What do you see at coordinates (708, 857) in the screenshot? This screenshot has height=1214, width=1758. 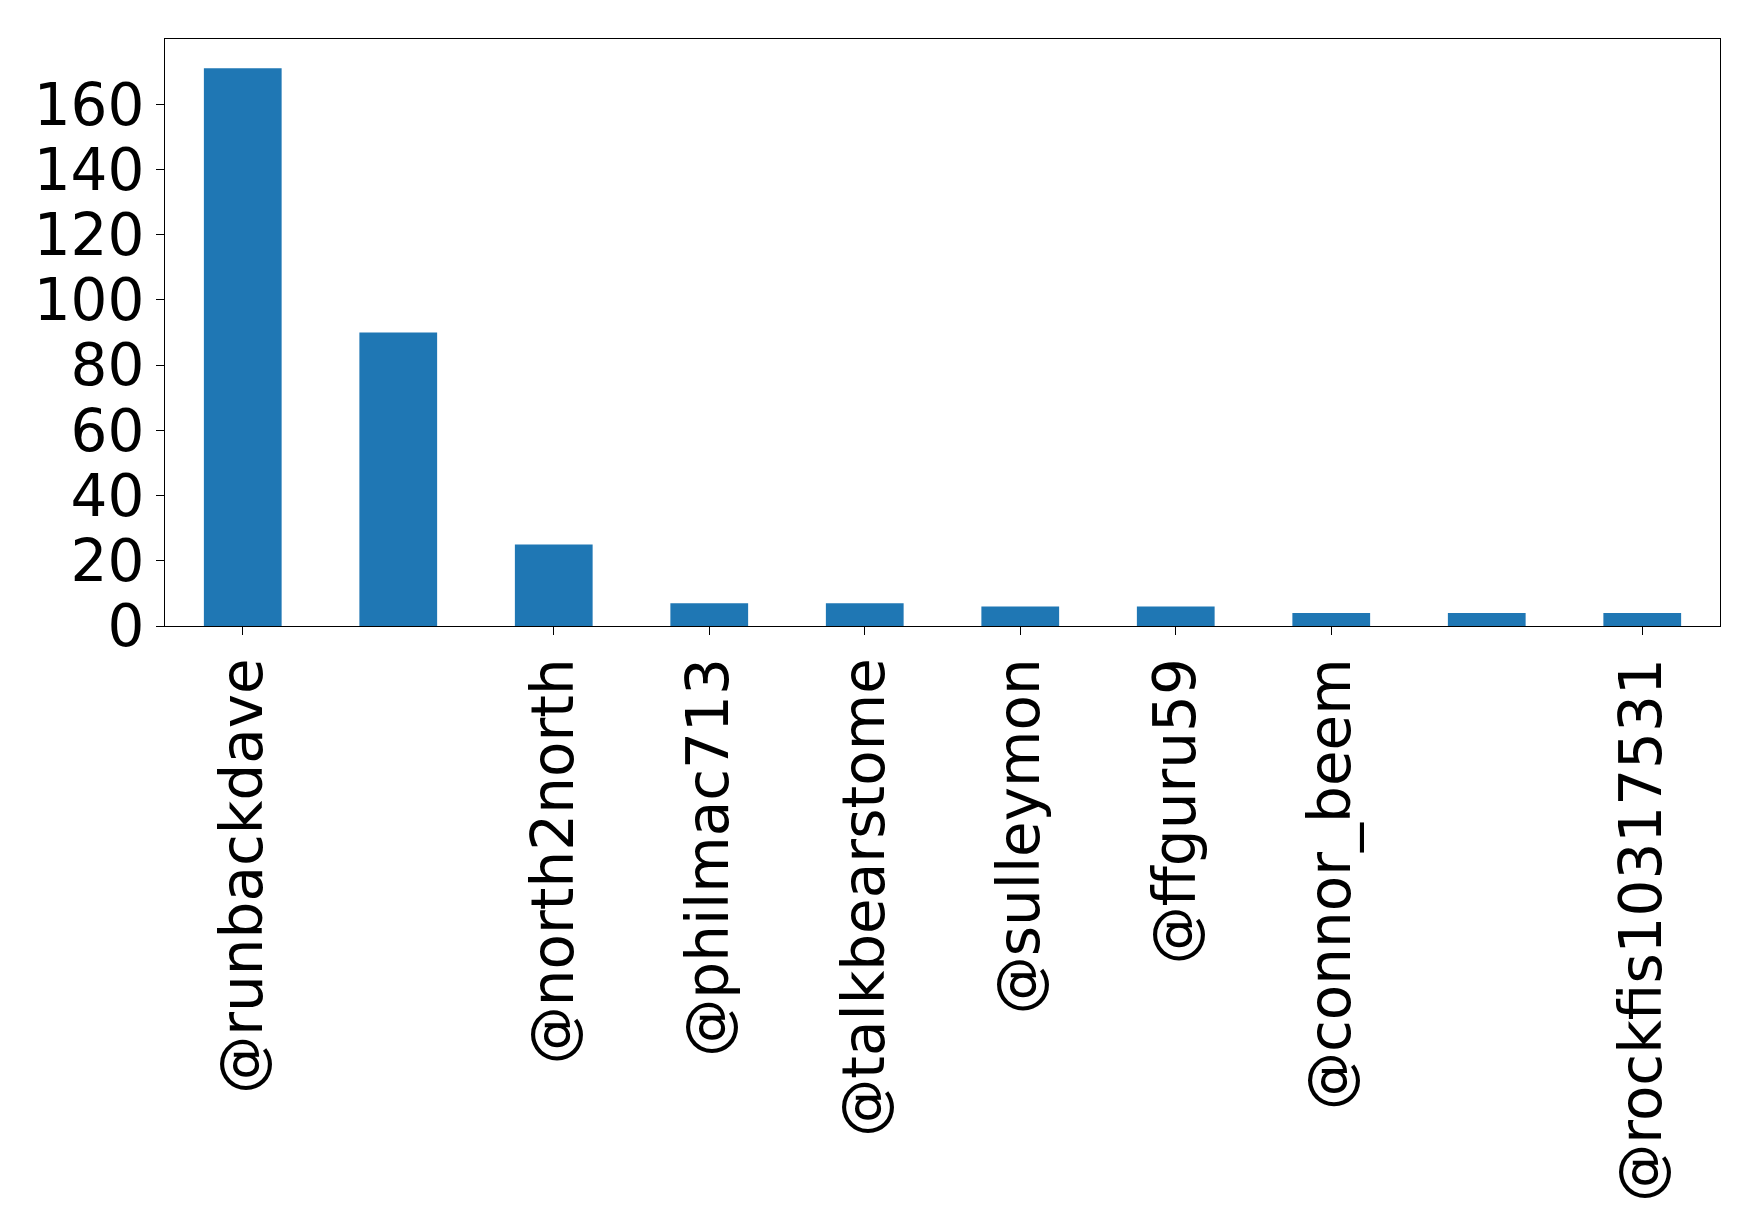 I see `x-tick-label: @philmac713` at bounding box center [708, 857].